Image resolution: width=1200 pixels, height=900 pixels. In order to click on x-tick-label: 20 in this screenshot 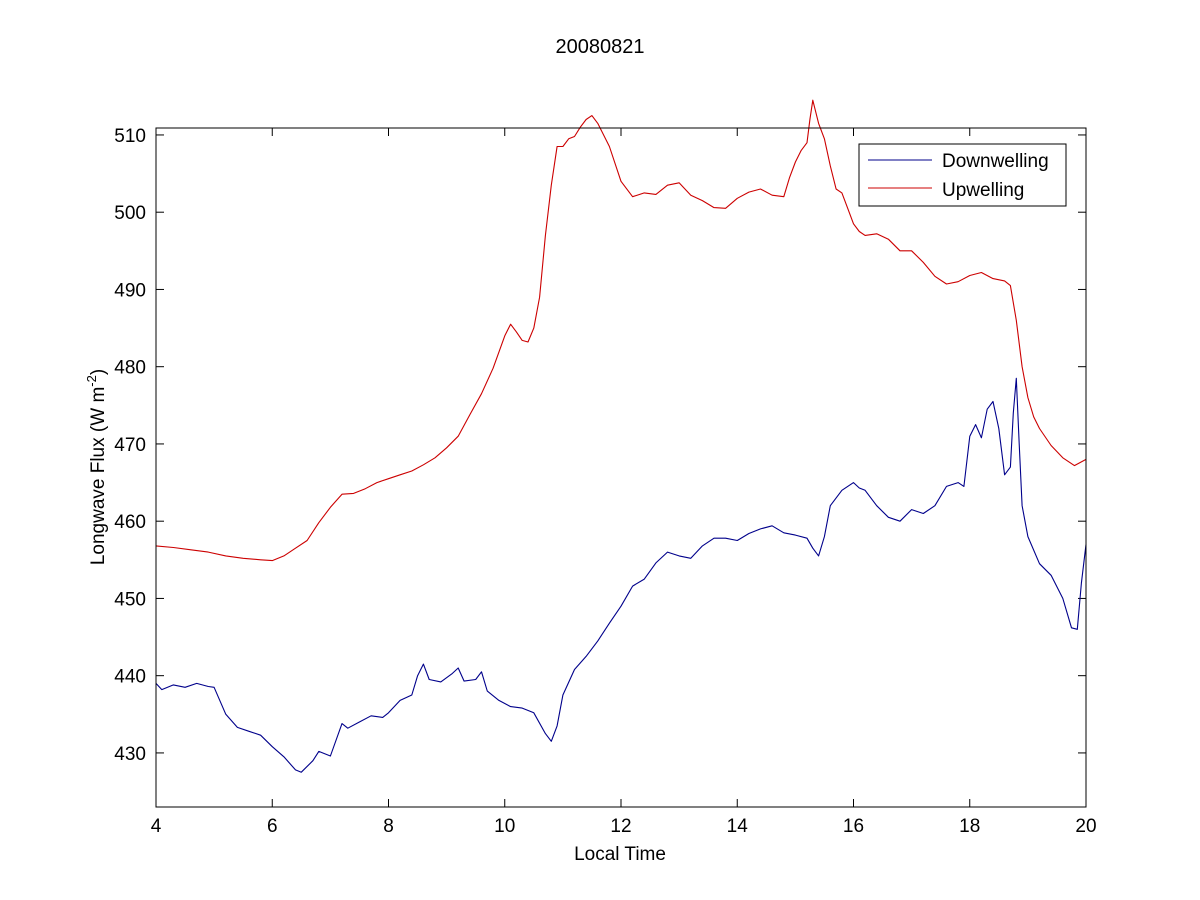, I will do `click(1085, 826)`.